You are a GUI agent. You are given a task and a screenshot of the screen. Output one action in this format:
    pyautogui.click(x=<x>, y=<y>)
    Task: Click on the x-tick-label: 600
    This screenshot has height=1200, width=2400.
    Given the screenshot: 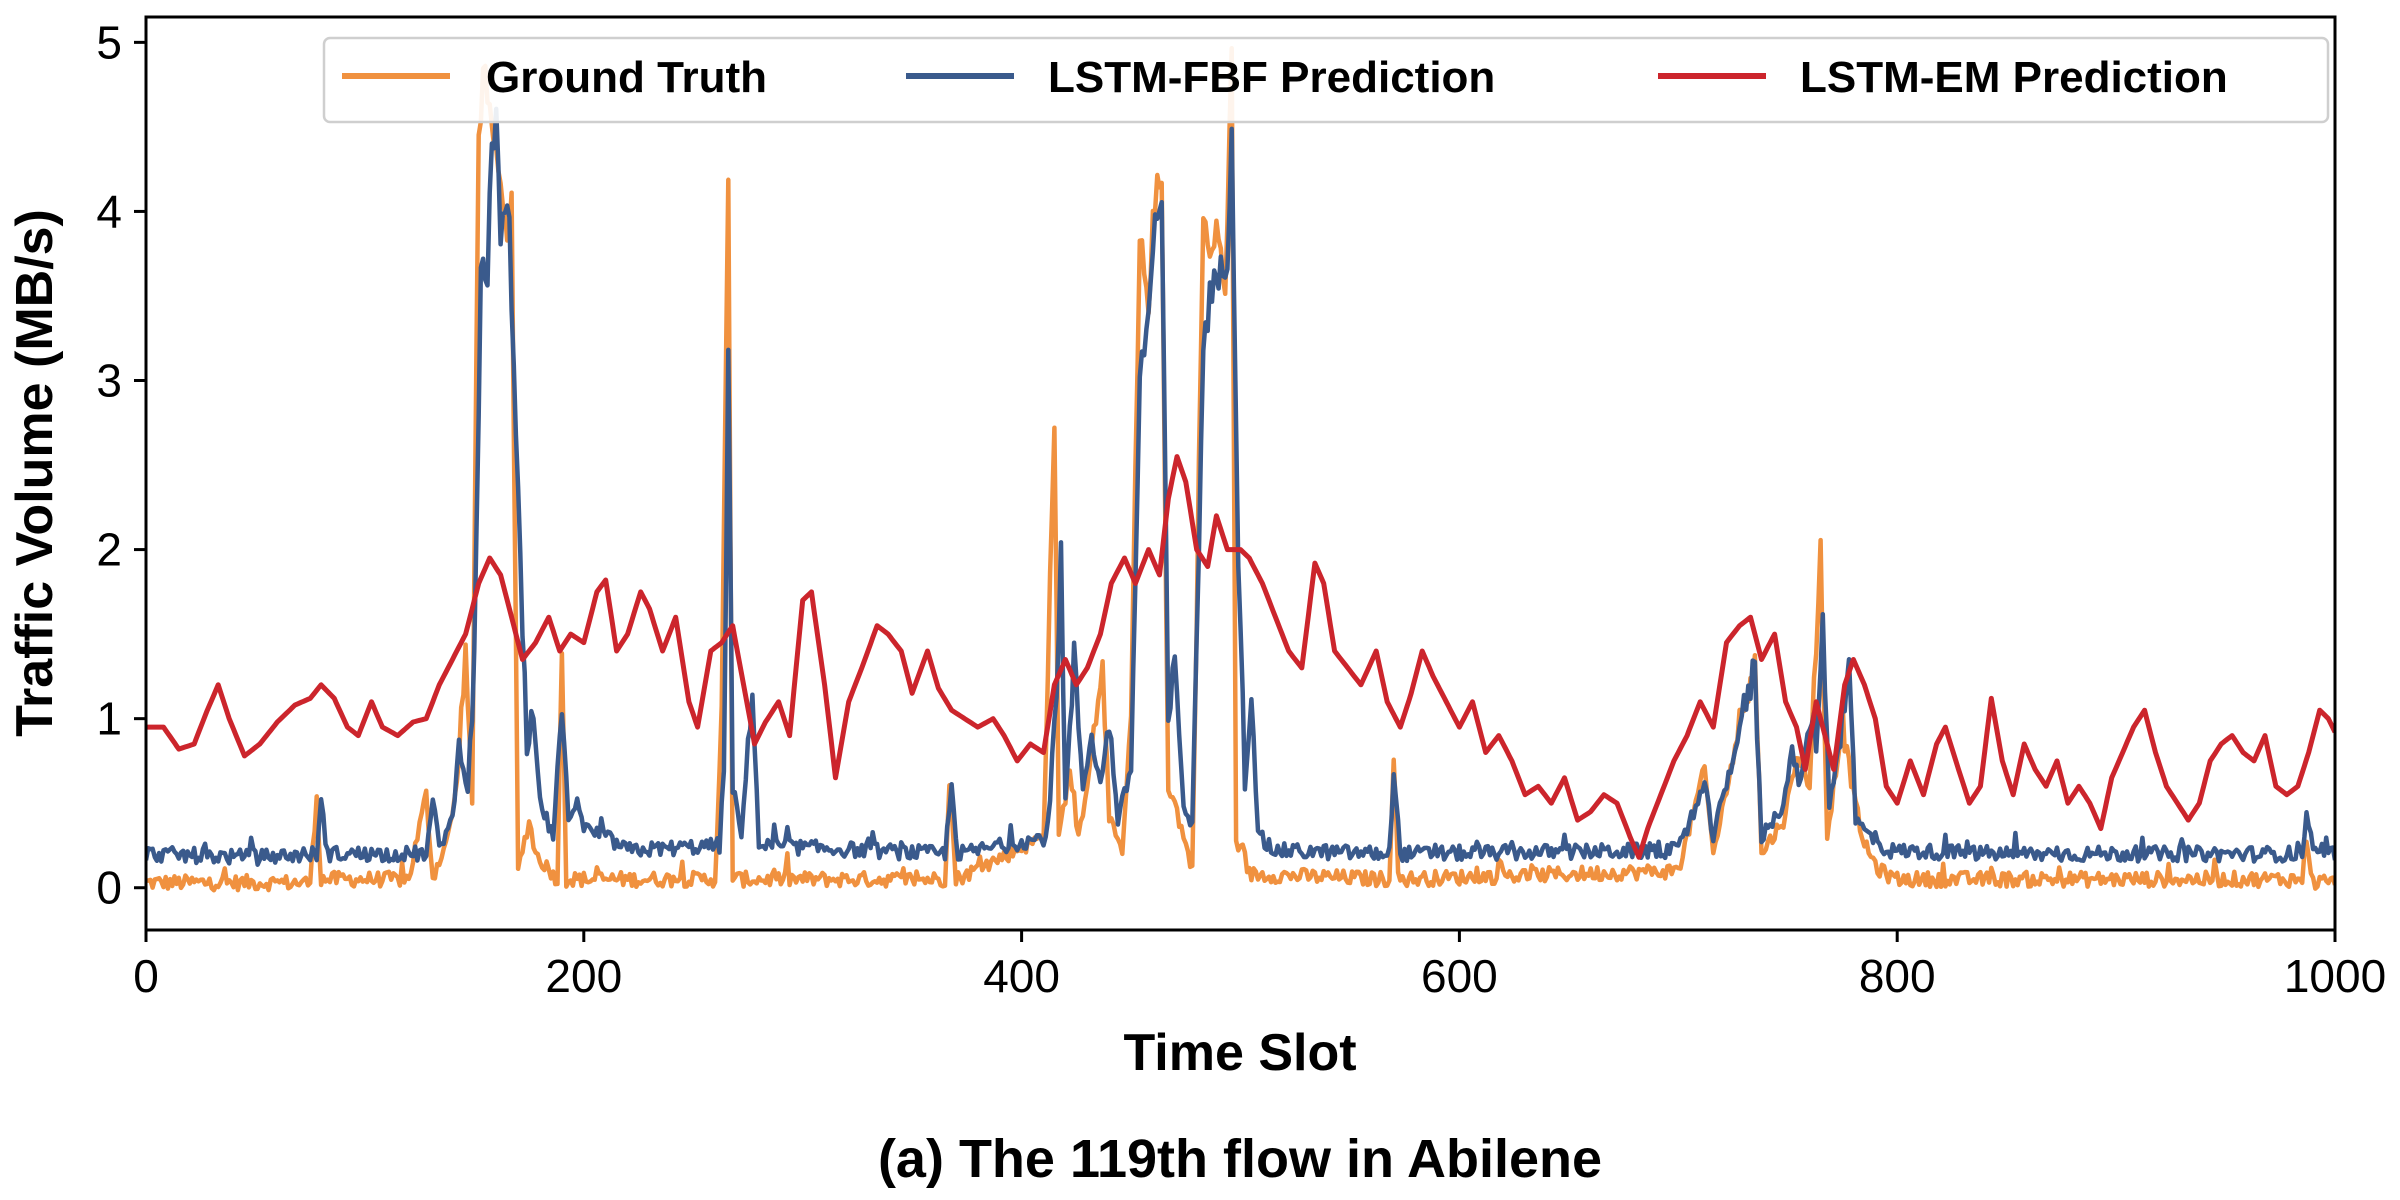 What is the action you would take?
    pyautogui.click(x=1459, y=976)
    